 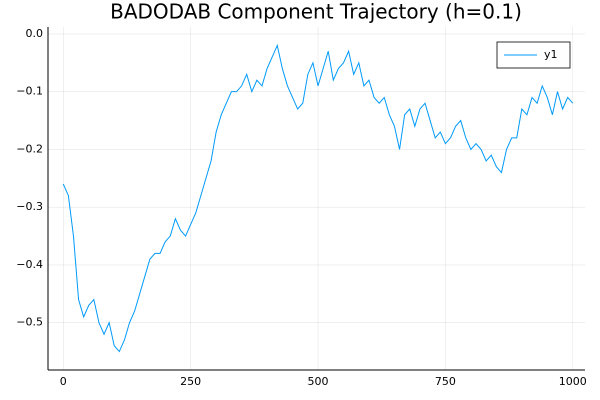 What do you see at coordinates (316, 12) in the screenshot?
I see `chart-title: BADODAB Component Trajectory (h=0.1)` at bounding box center [316, 12].